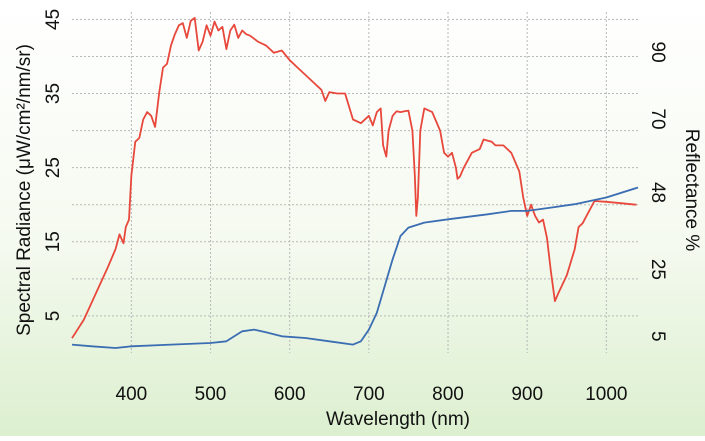  I want to click on x-tick-label: 400, so click(132, 394).